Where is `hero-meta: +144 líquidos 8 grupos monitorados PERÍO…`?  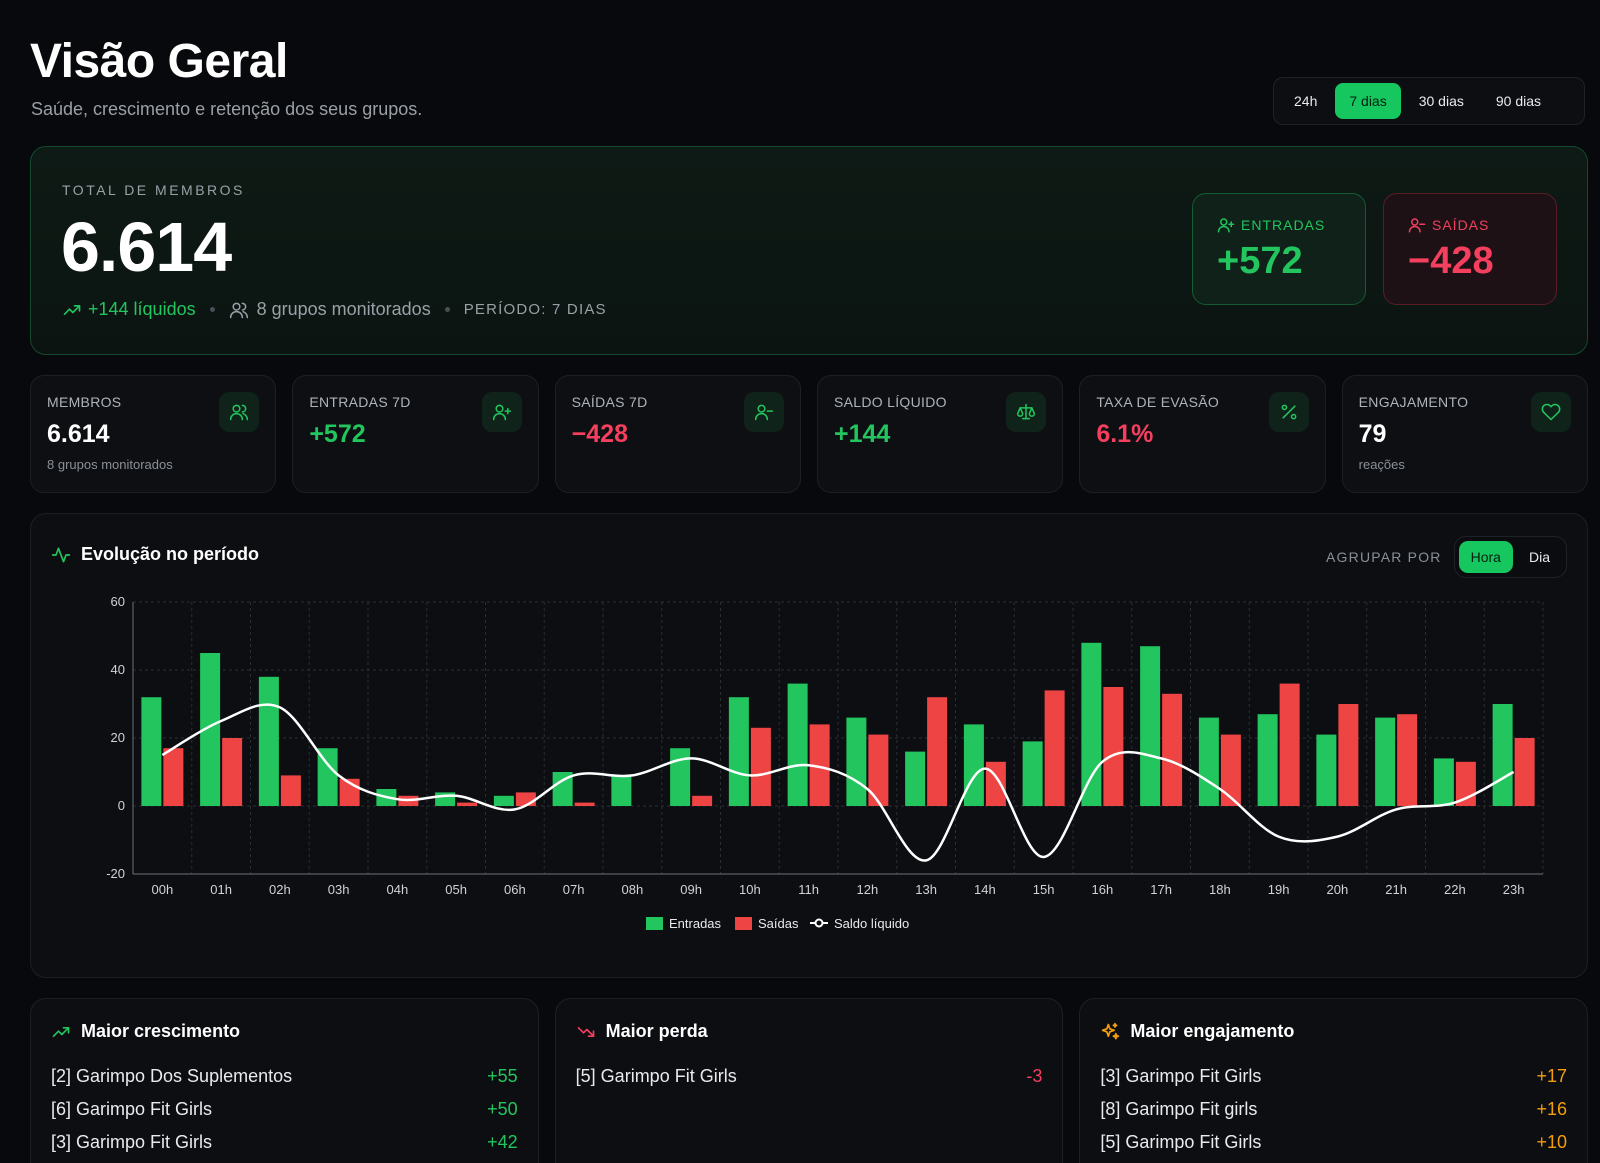 hero-meta: +144 líquidos 8 grupos monitorados PERÍO… is located at coordinates (334, 309).